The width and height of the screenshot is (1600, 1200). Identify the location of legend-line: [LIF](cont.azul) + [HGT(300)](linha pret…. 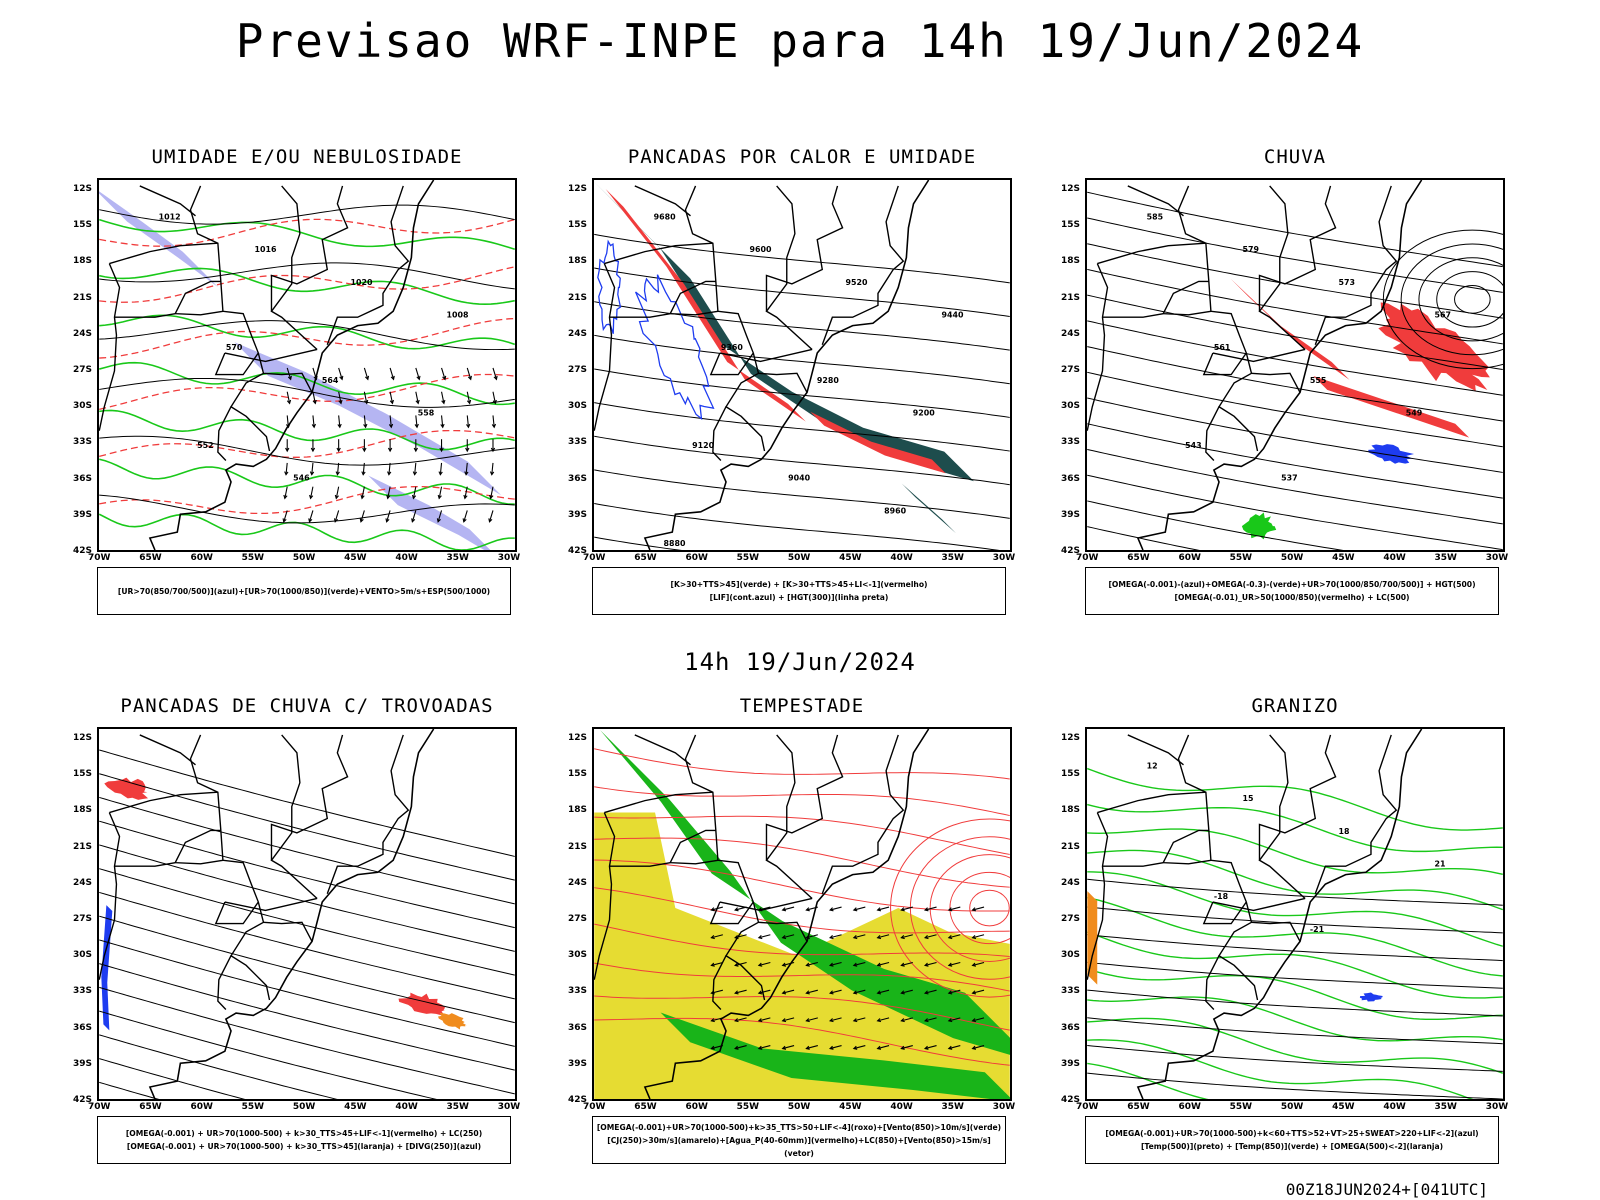
(799, 597).